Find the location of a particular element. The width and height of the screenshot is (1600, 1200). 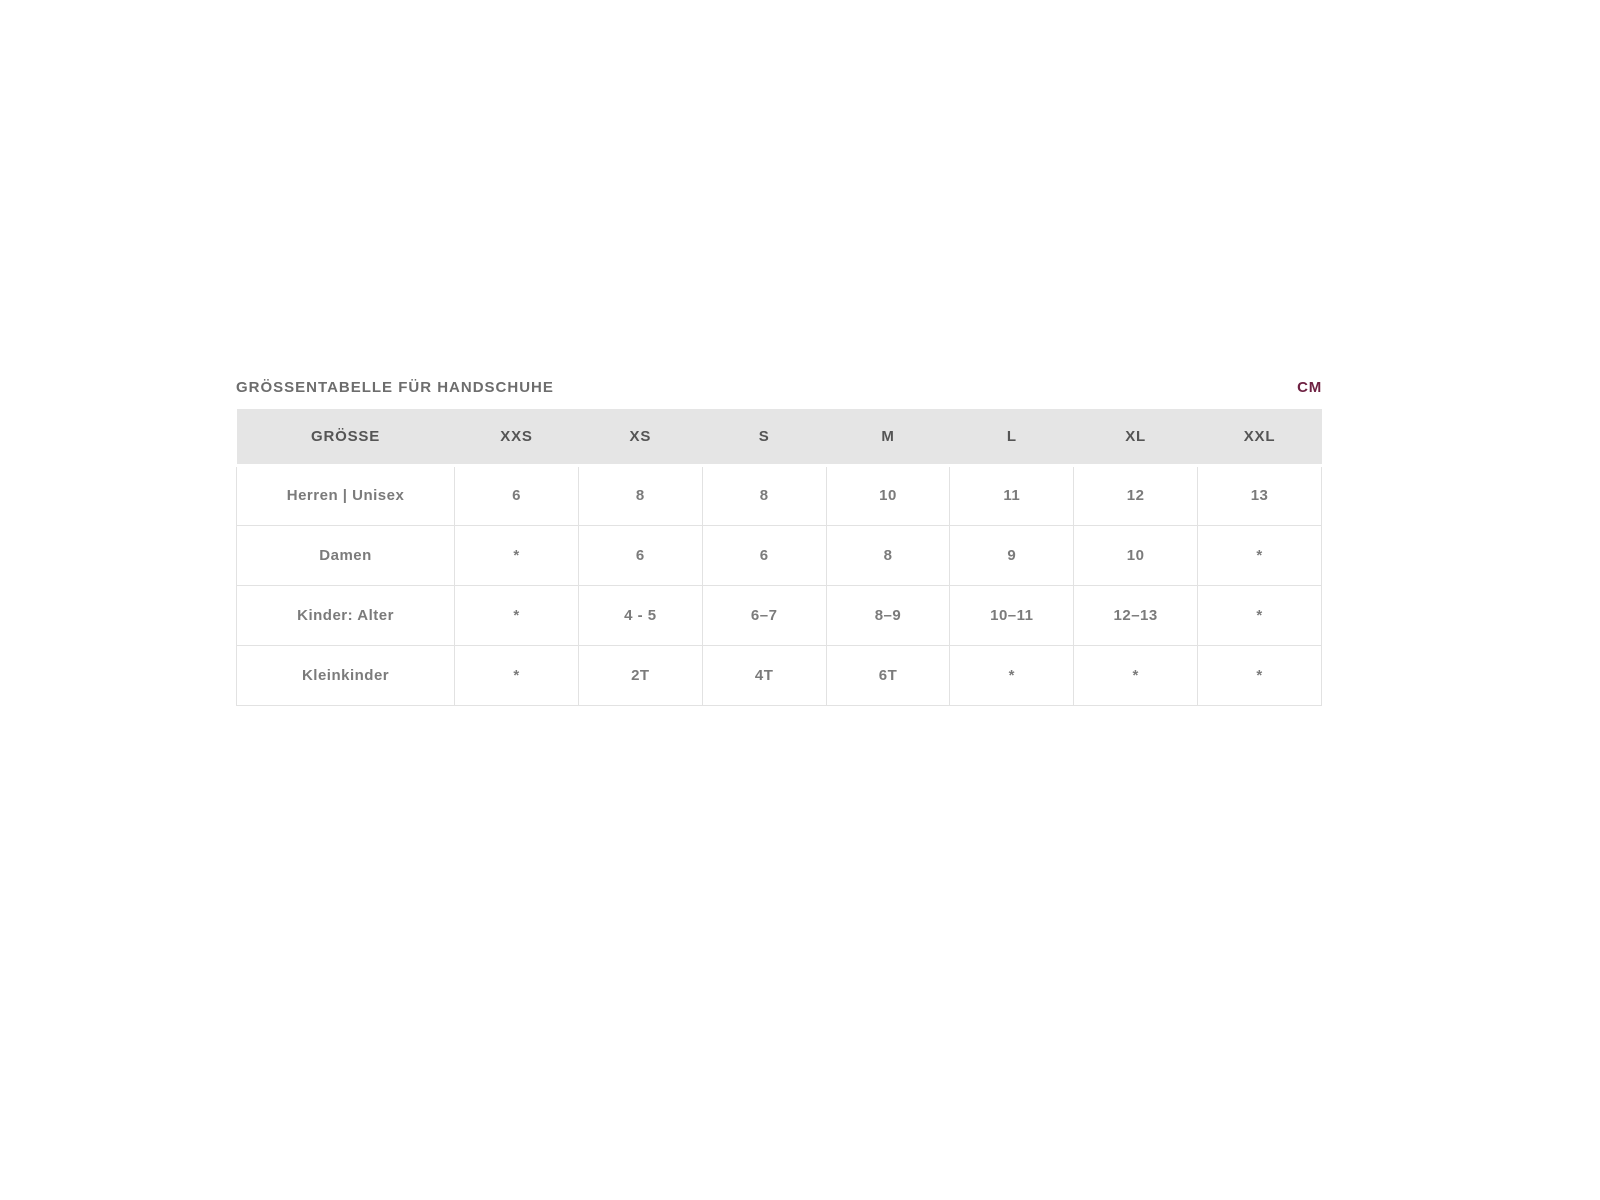

size-cell: 2T is located at coordinates (640, 675).